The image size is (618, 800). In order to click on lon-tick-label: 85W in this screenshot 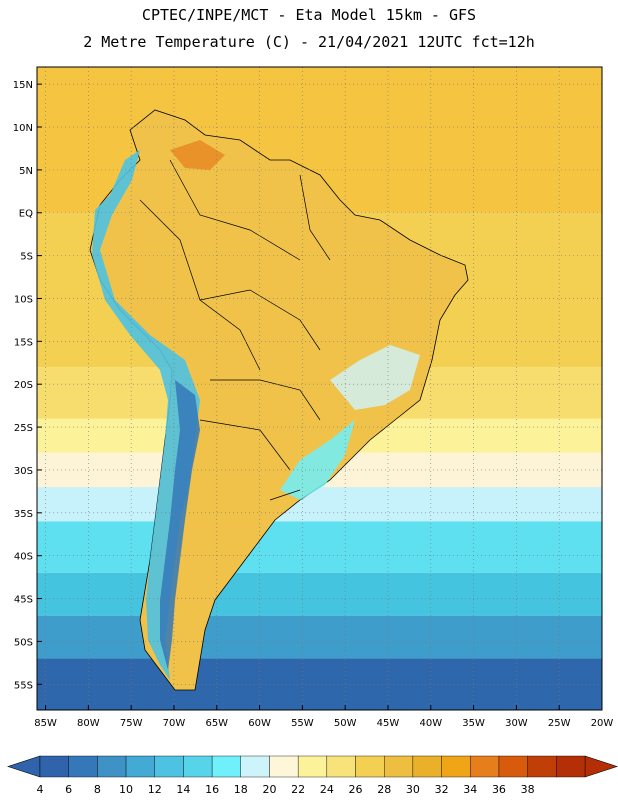, I will do `click(45, 723)`.